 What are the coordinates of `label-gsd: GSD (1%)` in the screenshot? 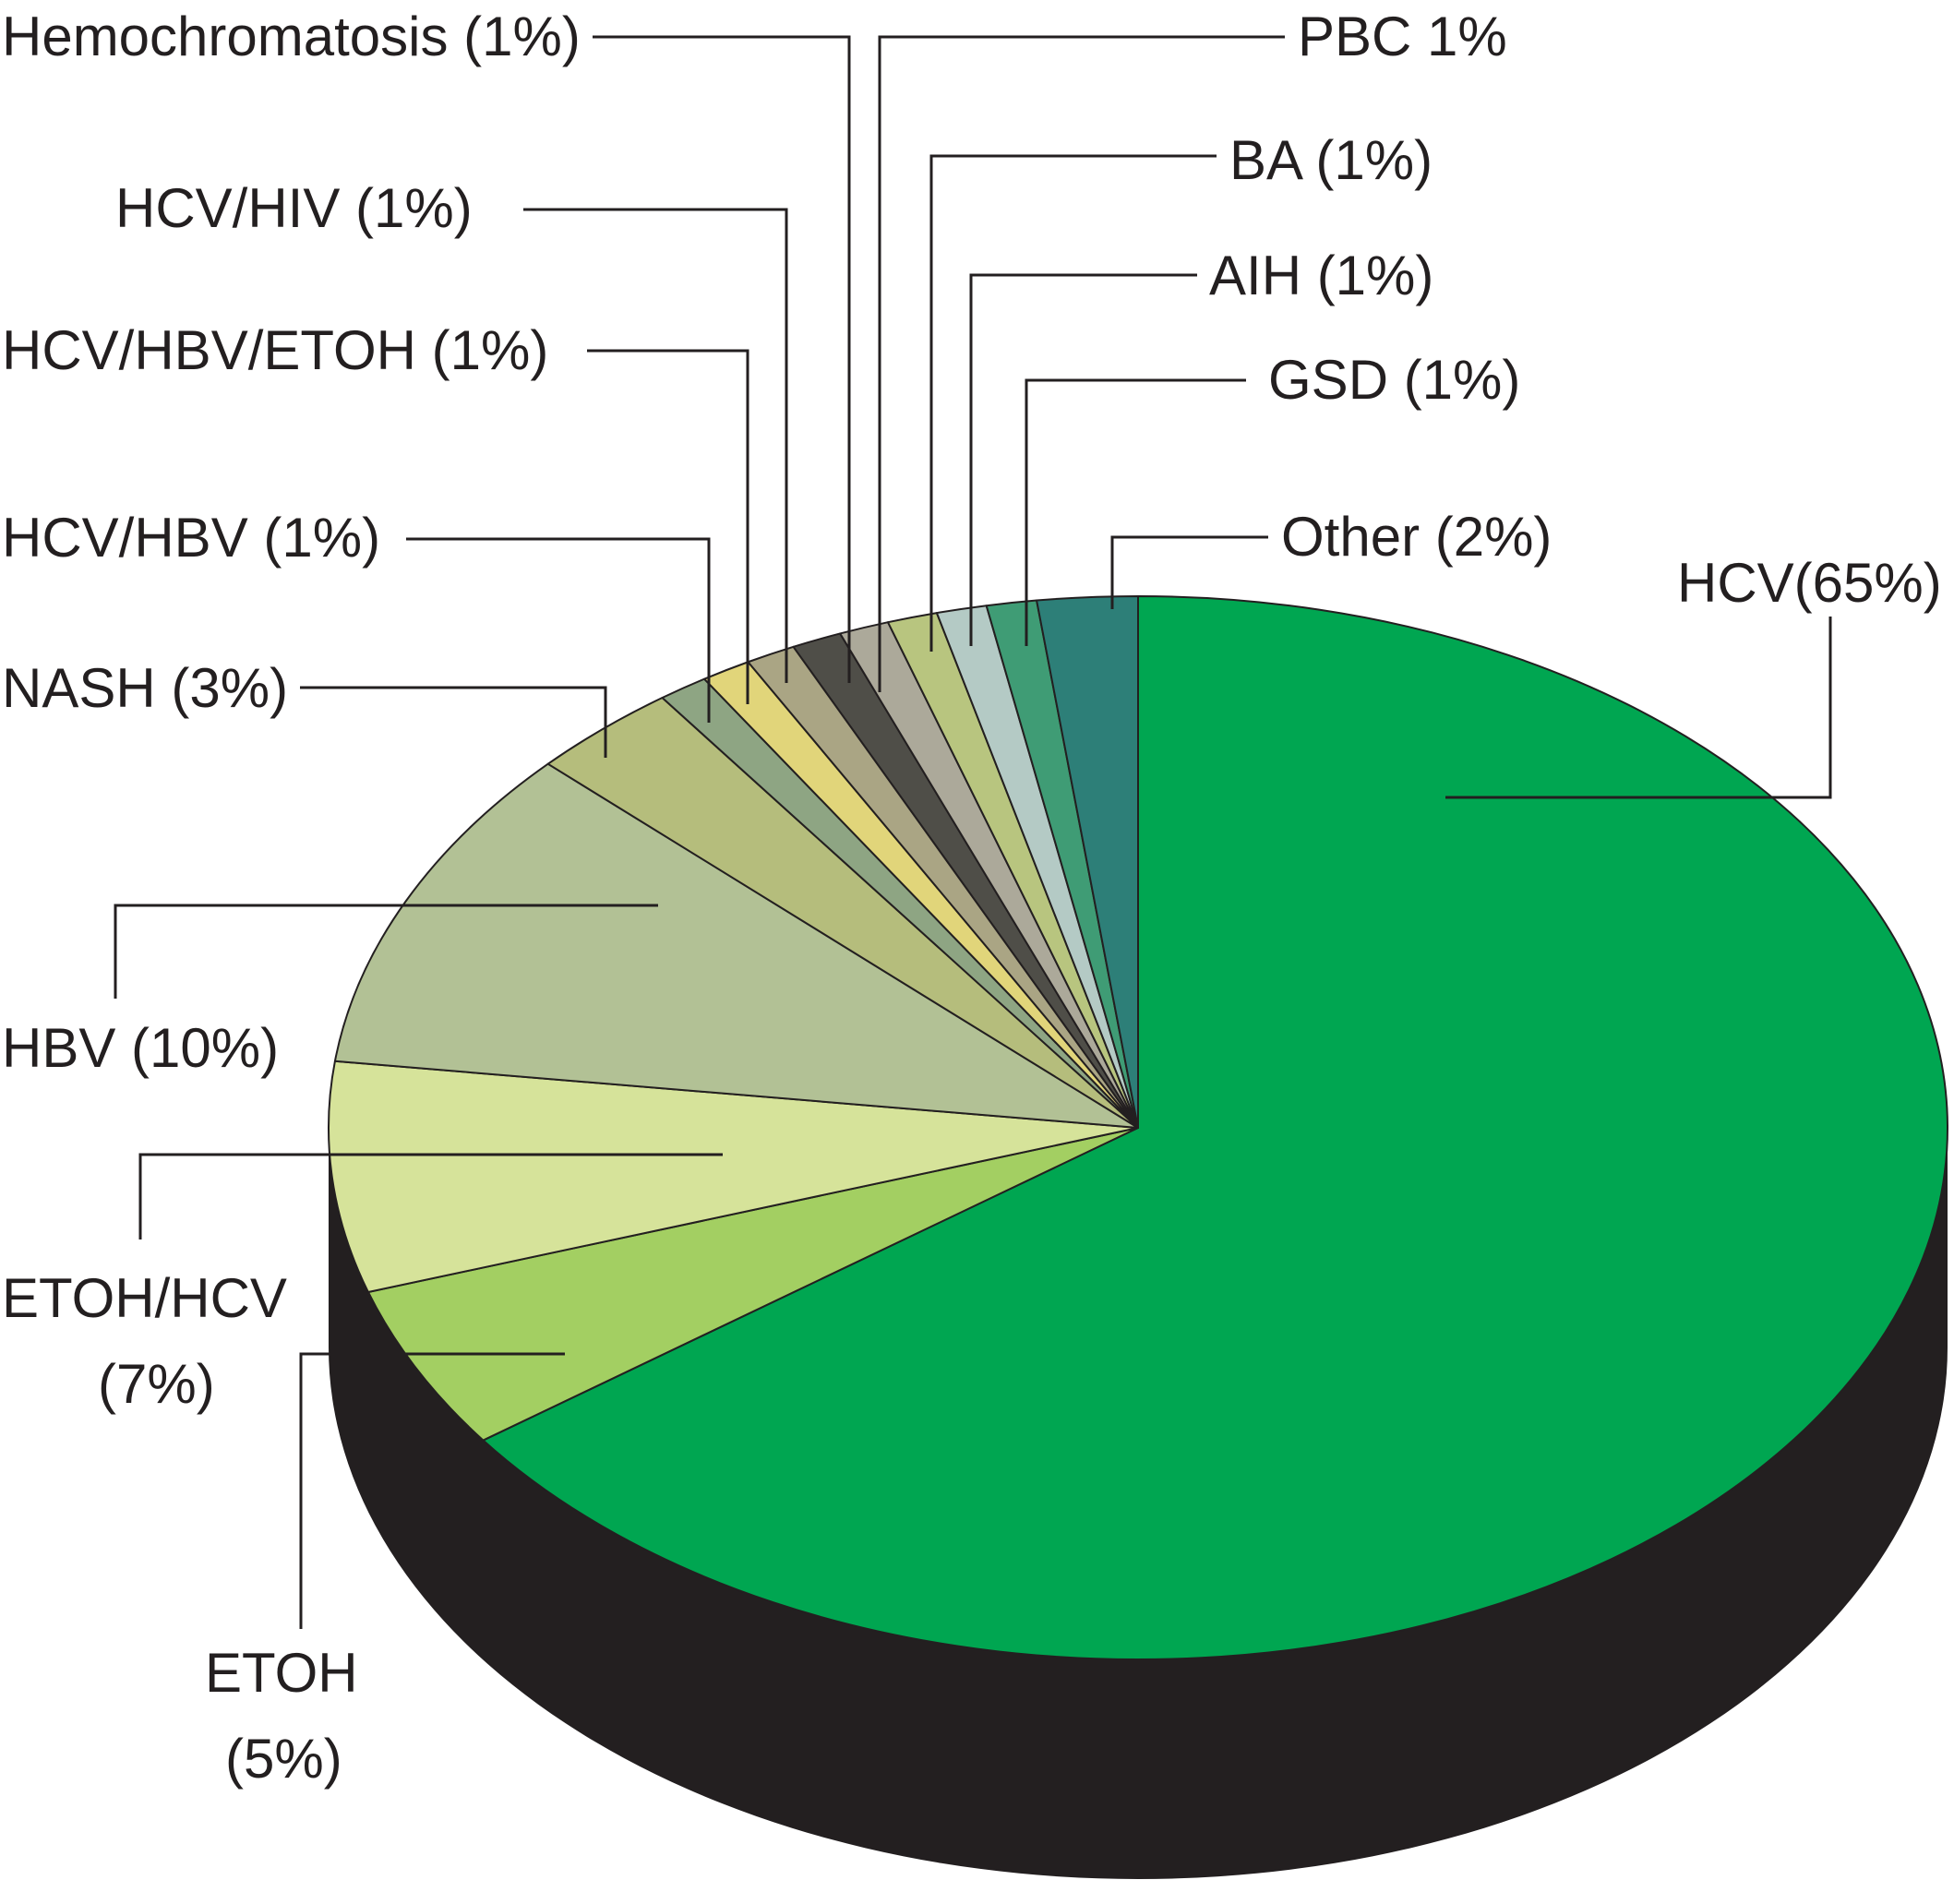 It's located at (1394, 380).